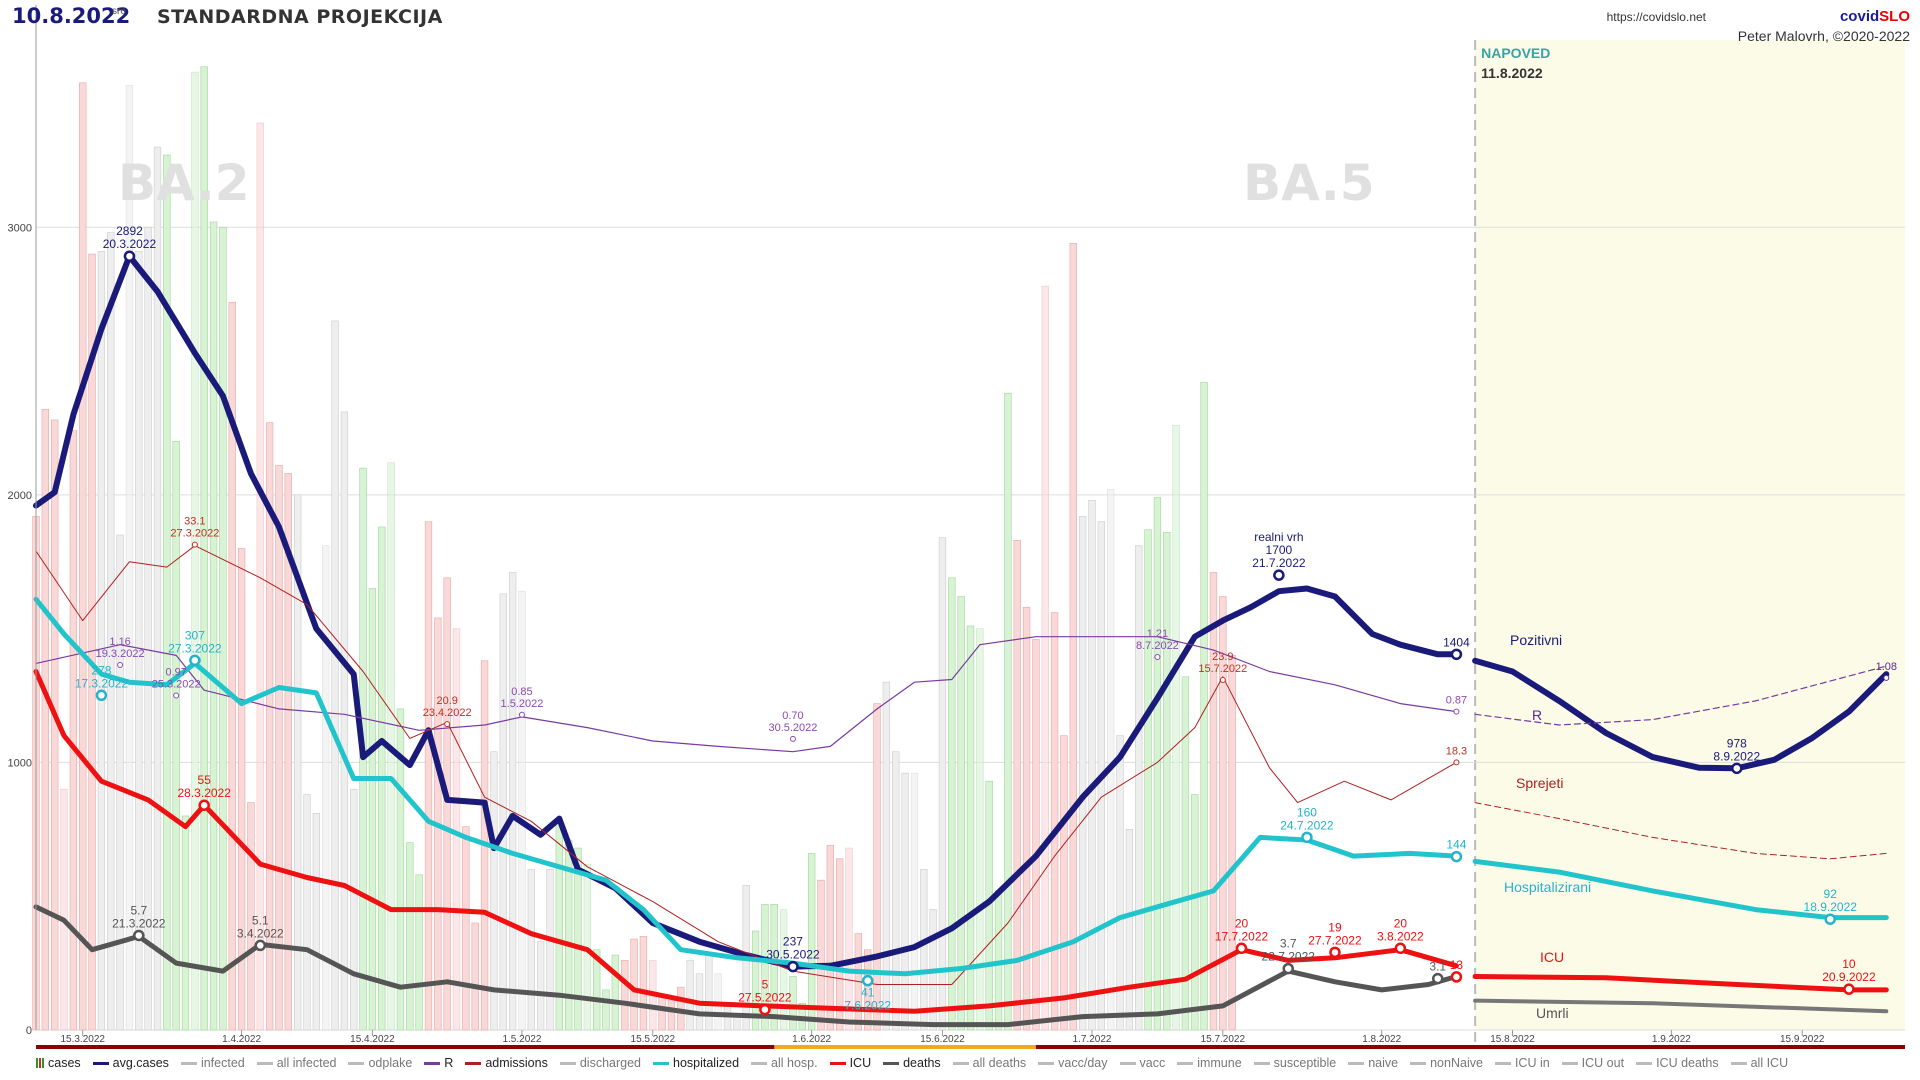 Image resolution: width=1920 pixels, height=1080 pixels. Describe the element at coordinates (1278, 537) in the screenshot. I see `annotation-label: realni vrh` at that location.